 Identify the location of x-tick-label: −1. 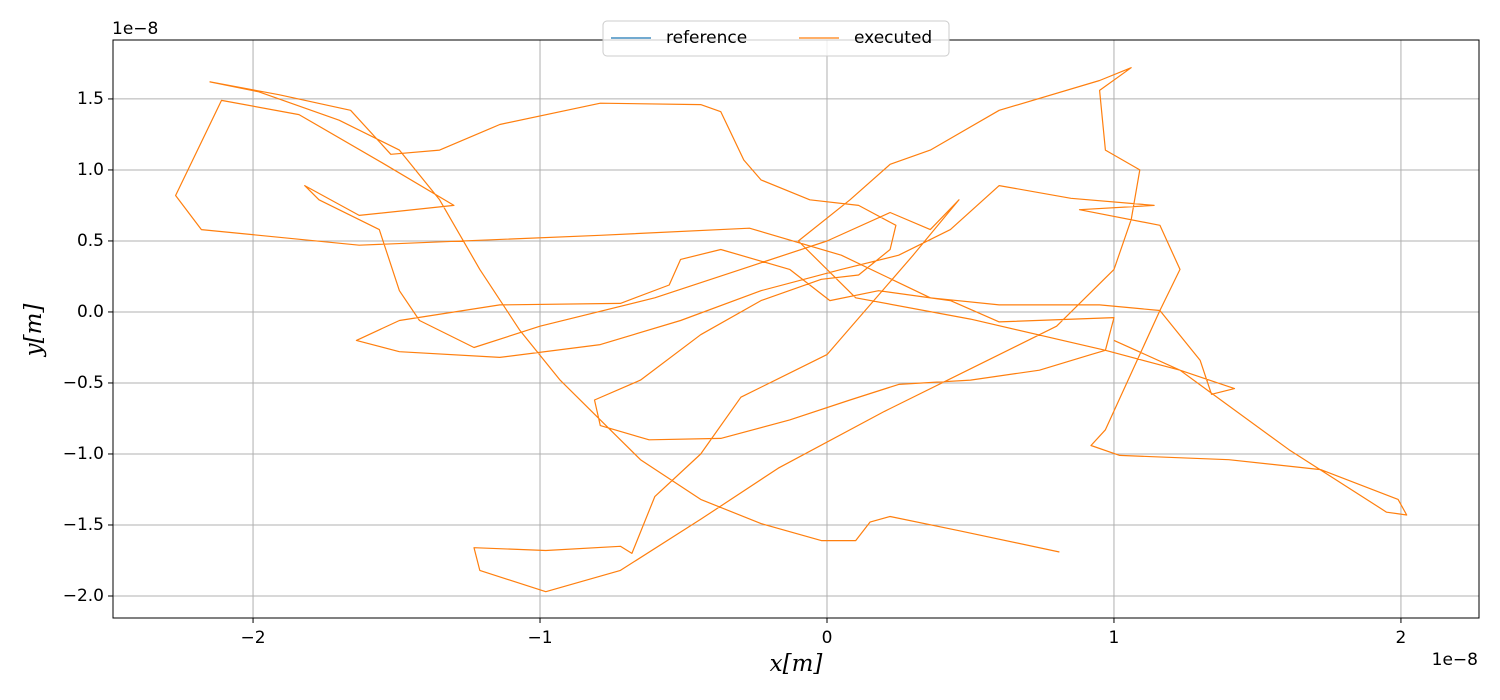
(539, 638).